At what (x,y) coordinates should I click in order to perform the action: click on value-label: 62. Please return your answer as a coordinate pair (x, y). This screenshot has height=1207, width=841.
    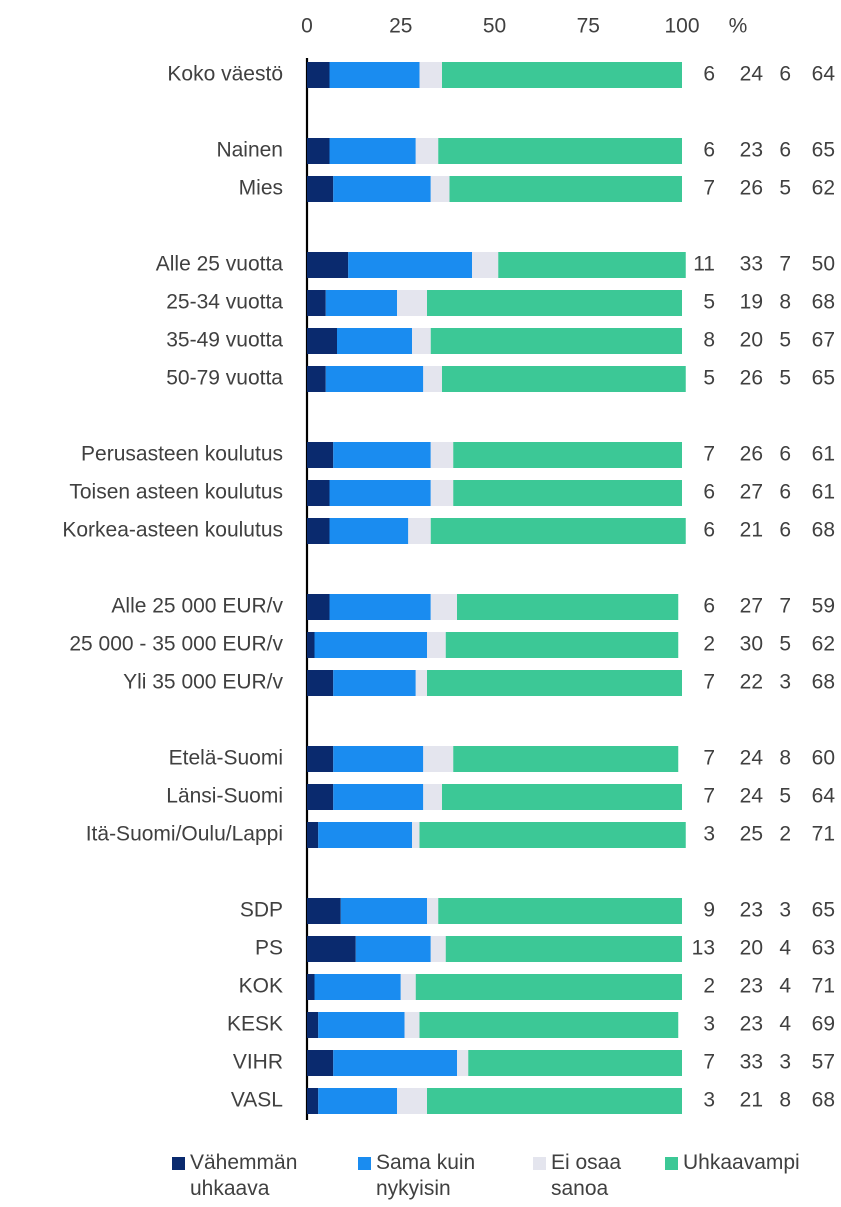
    Looking at the image, I should click on (823, 644).